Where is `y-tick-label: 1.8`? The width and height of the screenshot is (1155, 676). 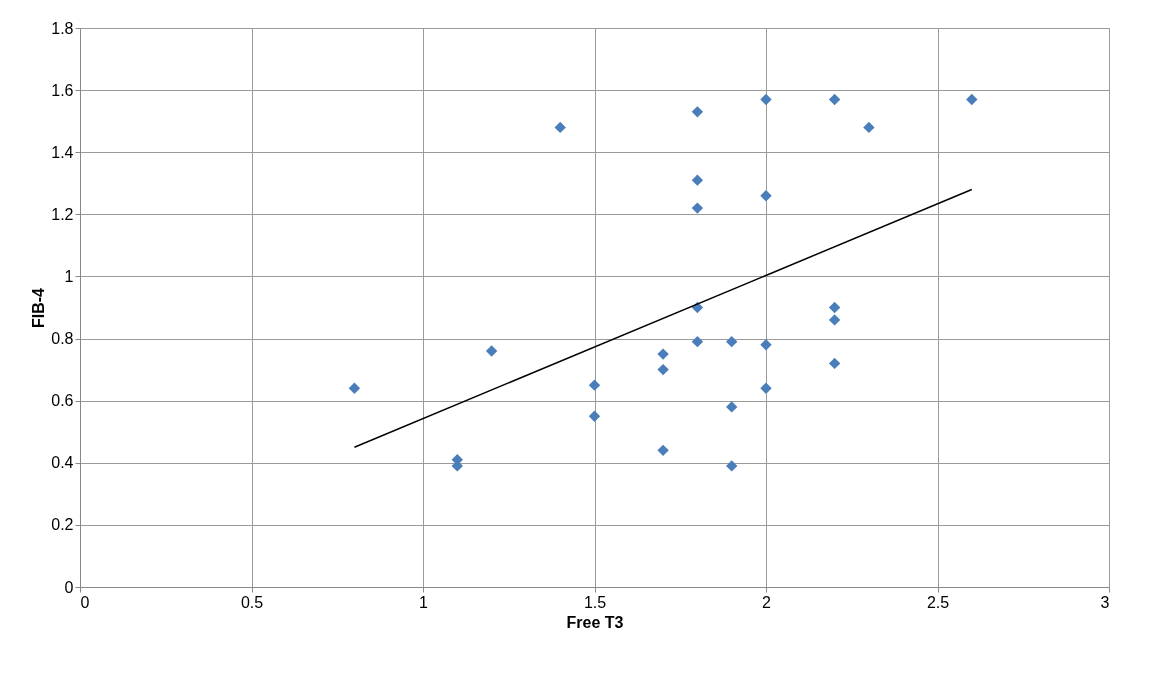
y-tick-label: 1.8 is located at coordinates (62, 28).